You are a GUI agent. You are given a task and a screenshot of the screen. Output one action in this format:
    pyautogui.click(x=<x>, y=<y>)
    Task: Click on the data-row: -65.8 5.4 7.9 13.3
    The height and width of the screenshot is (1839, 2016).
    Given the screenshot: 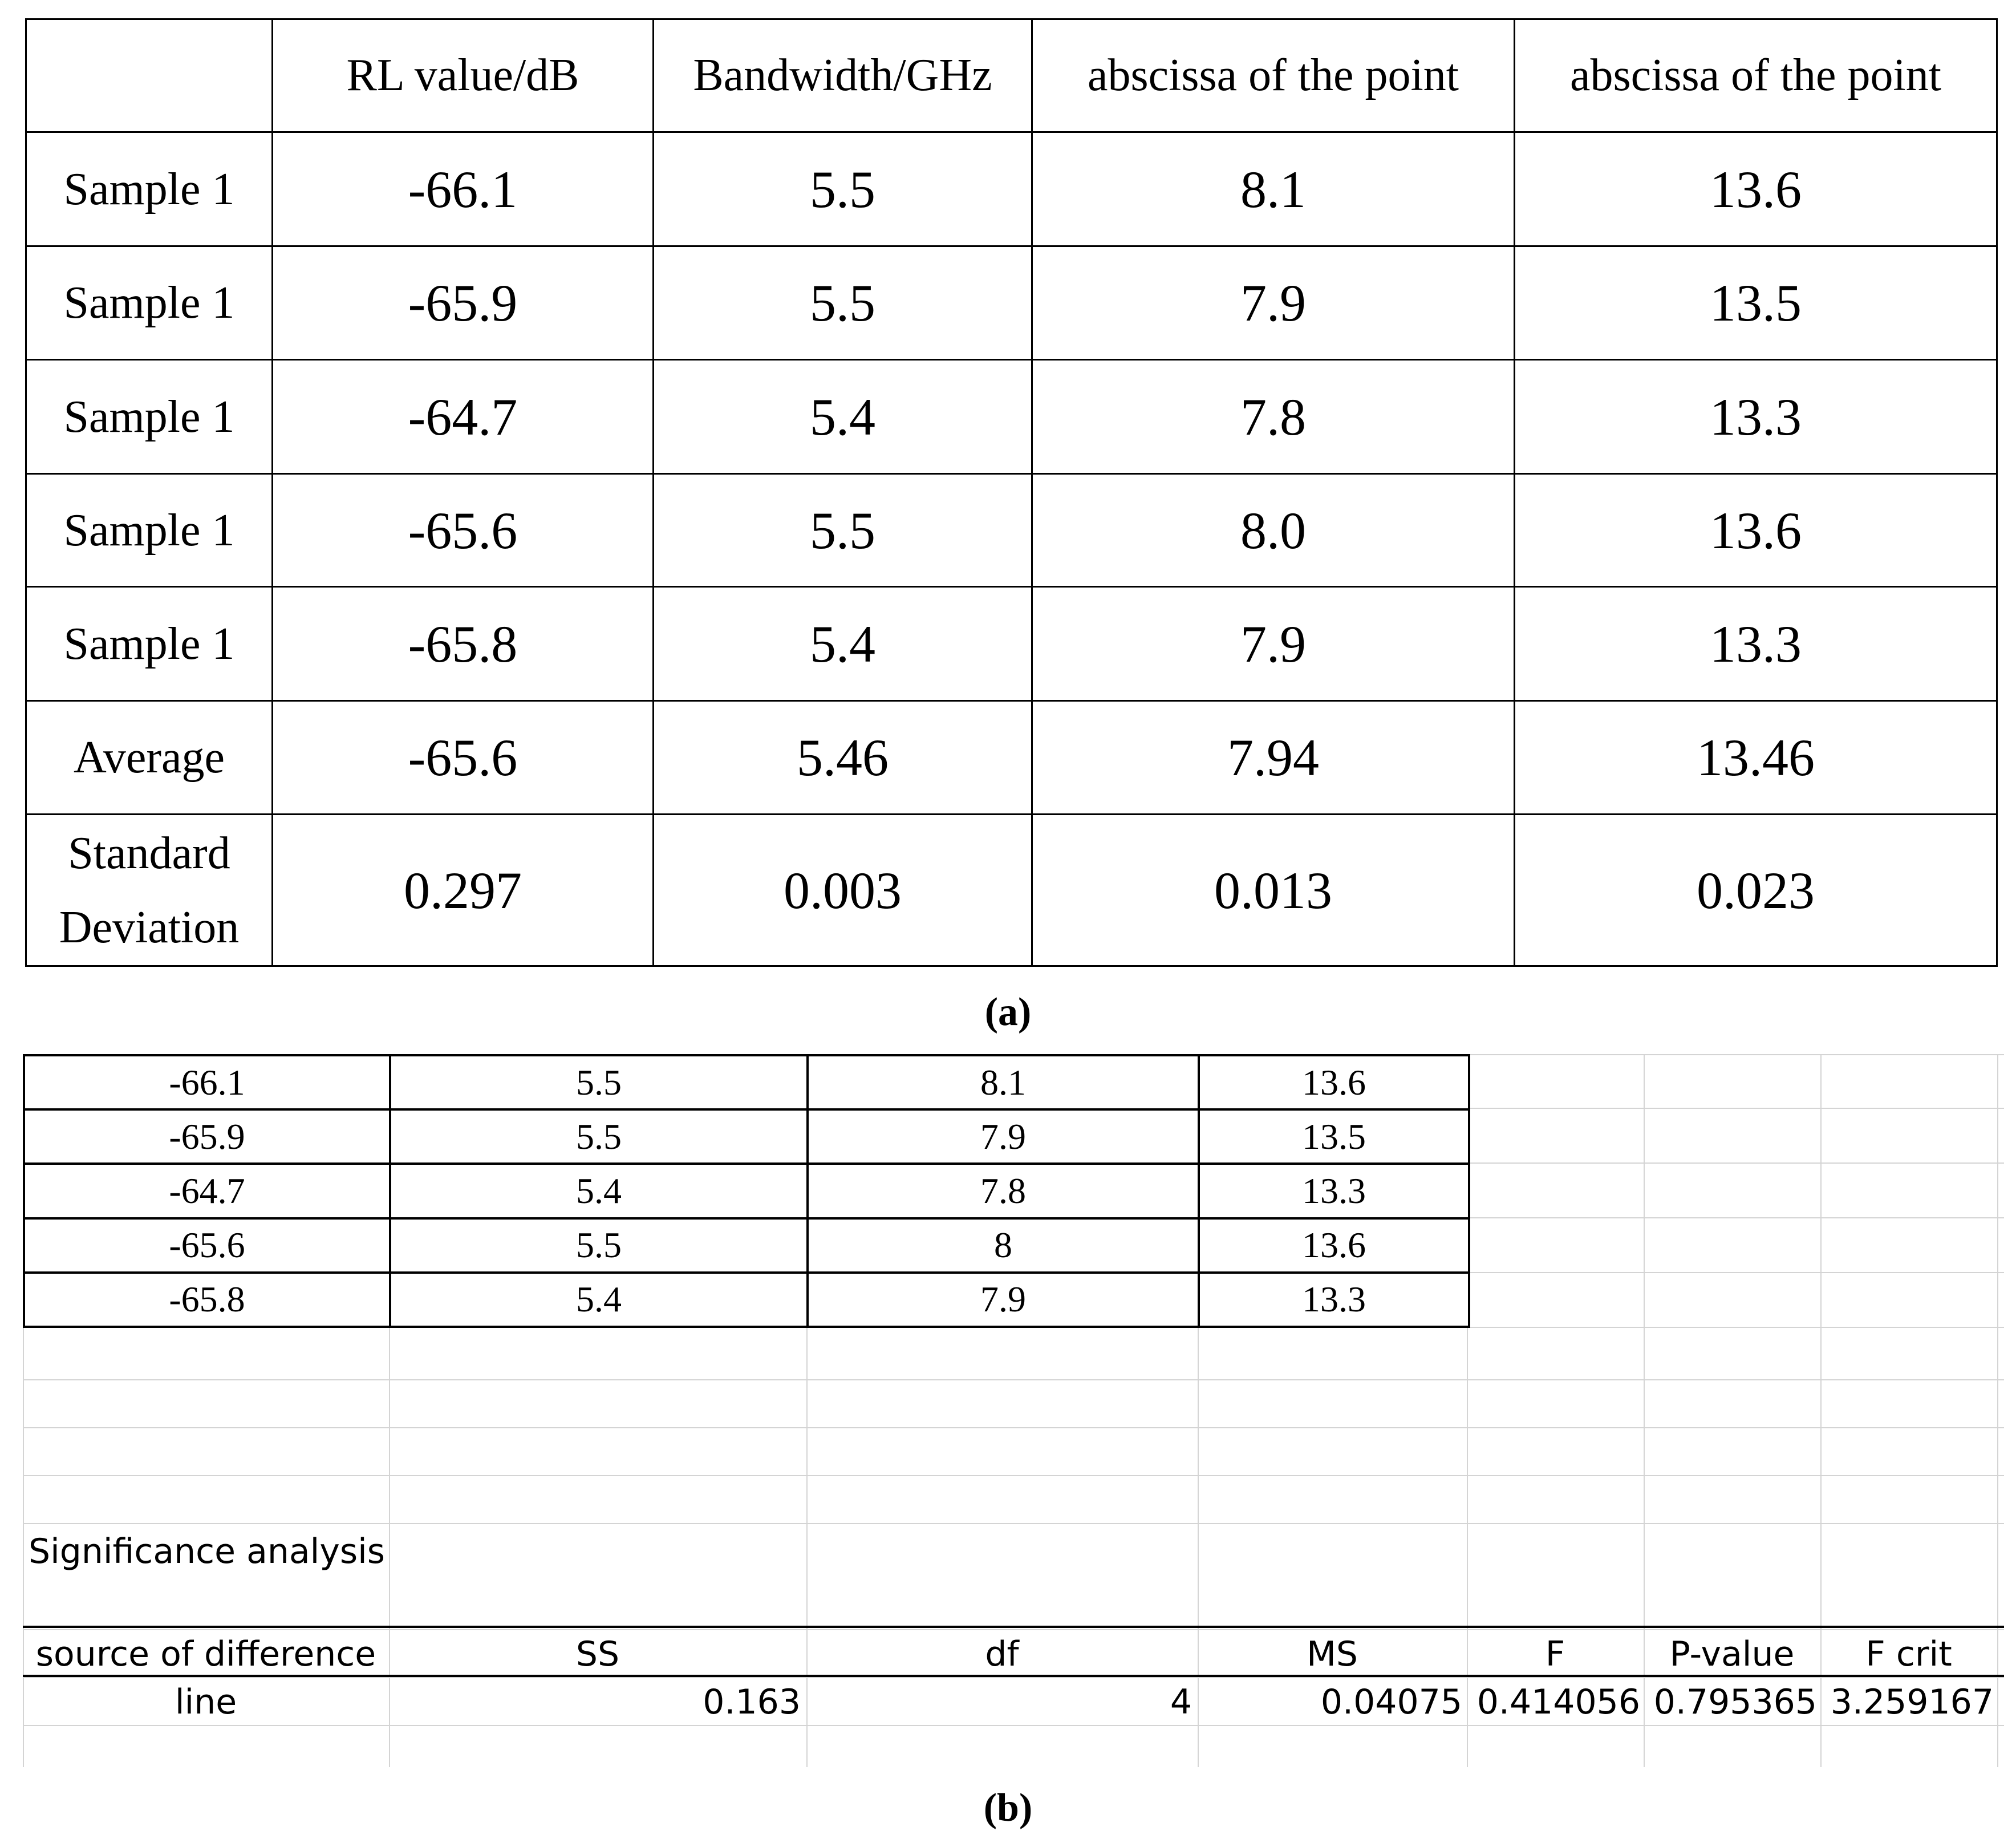 What is the action you would take?
    pyautogui.click(x=746, y=1299)
    